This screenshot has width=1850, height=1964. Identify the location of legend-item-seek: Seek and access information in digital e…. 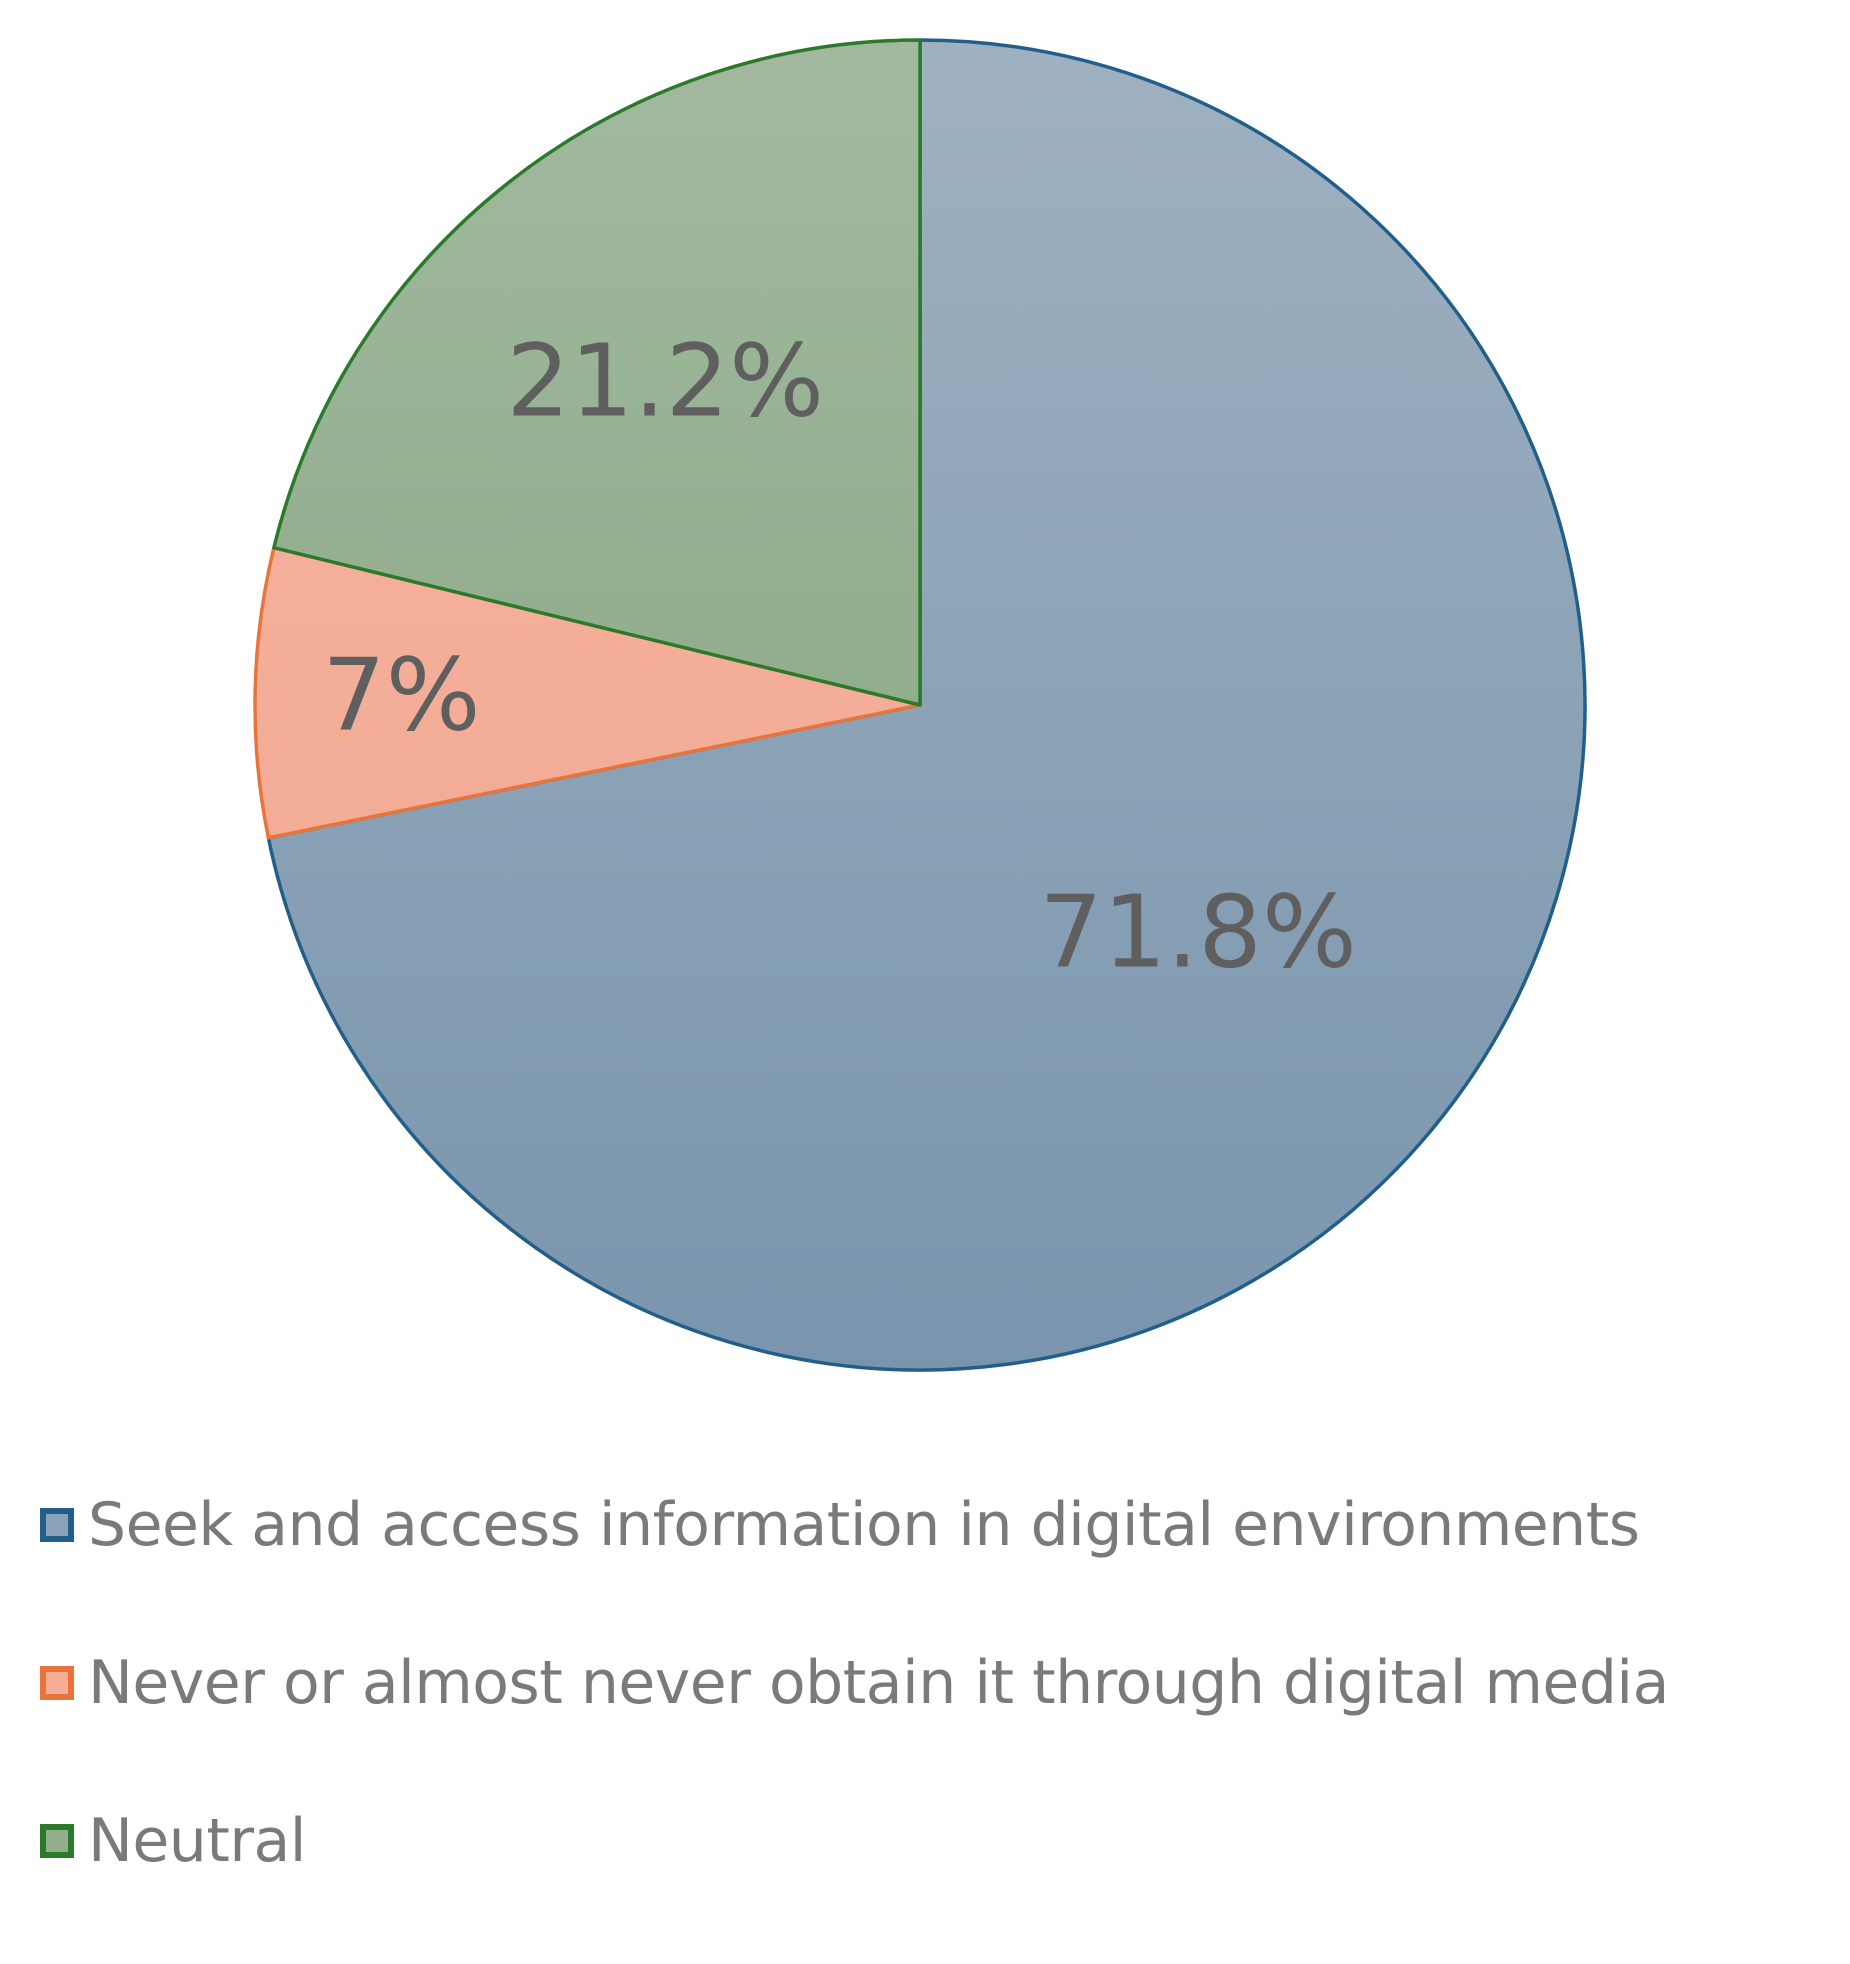
(854, 1525).